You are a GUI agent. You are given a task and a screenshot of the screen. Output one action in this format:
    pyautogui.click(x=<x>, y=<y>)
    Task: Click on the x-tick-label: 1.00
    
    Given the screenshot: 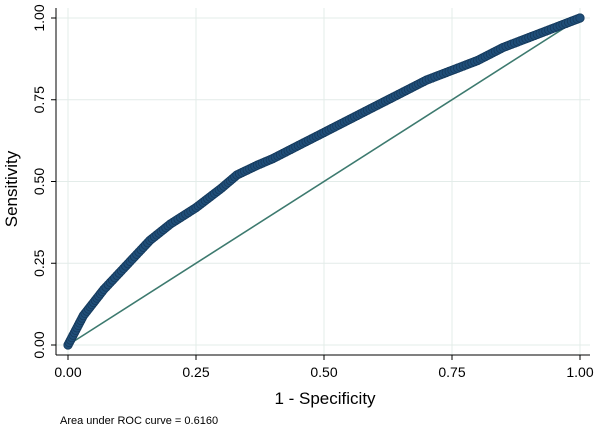 What is the action you would take?
    pyautogui.click(x=579, y=372)
    